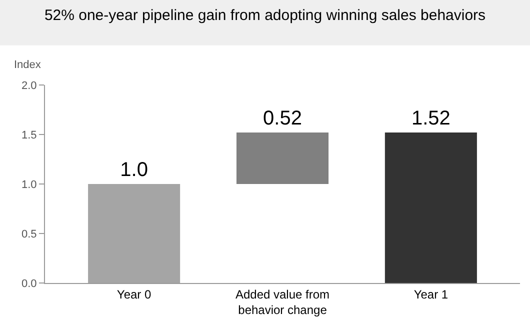 This screenshot has height=327, width=530. What do you see at coordinates (28, 65) in the screenshot?
I see `y-axis-title: Index` at bounding box center [28, 65].